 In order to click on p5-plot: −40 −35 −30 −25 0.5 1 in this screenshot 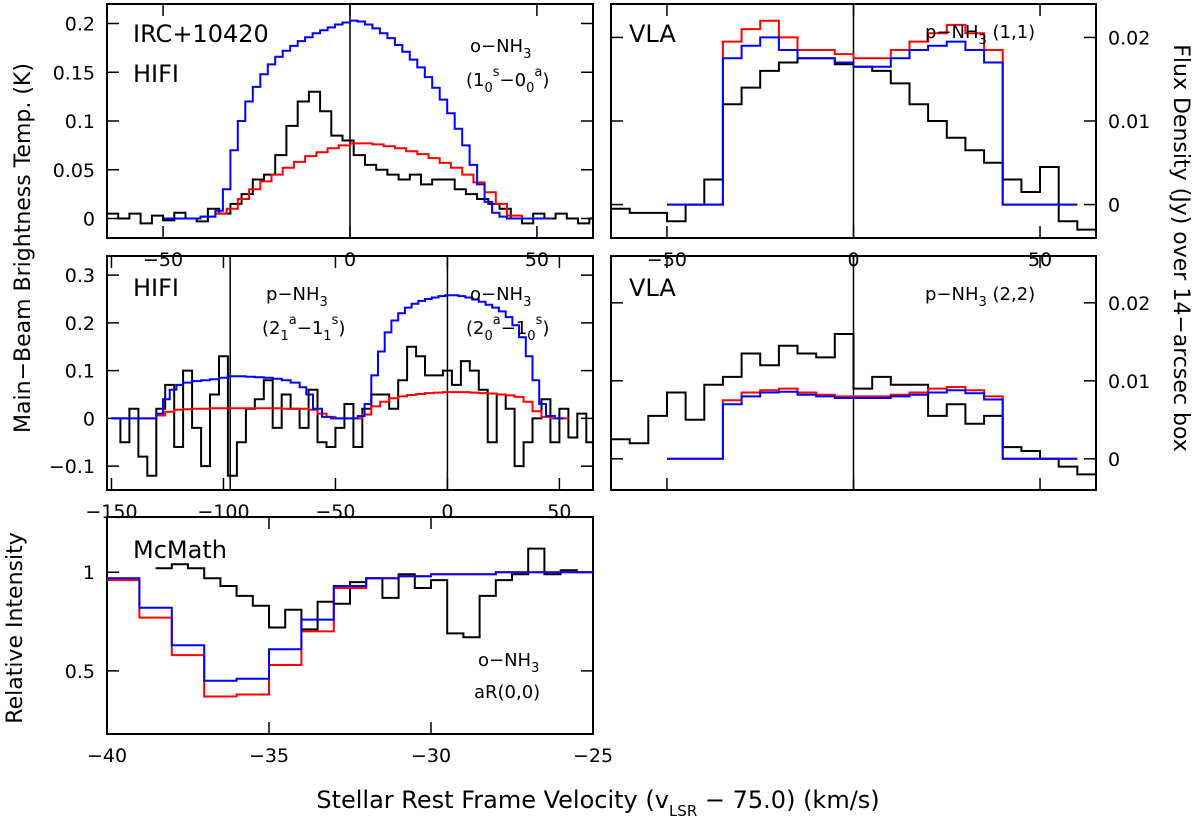, I will do `click(339, 642)`.